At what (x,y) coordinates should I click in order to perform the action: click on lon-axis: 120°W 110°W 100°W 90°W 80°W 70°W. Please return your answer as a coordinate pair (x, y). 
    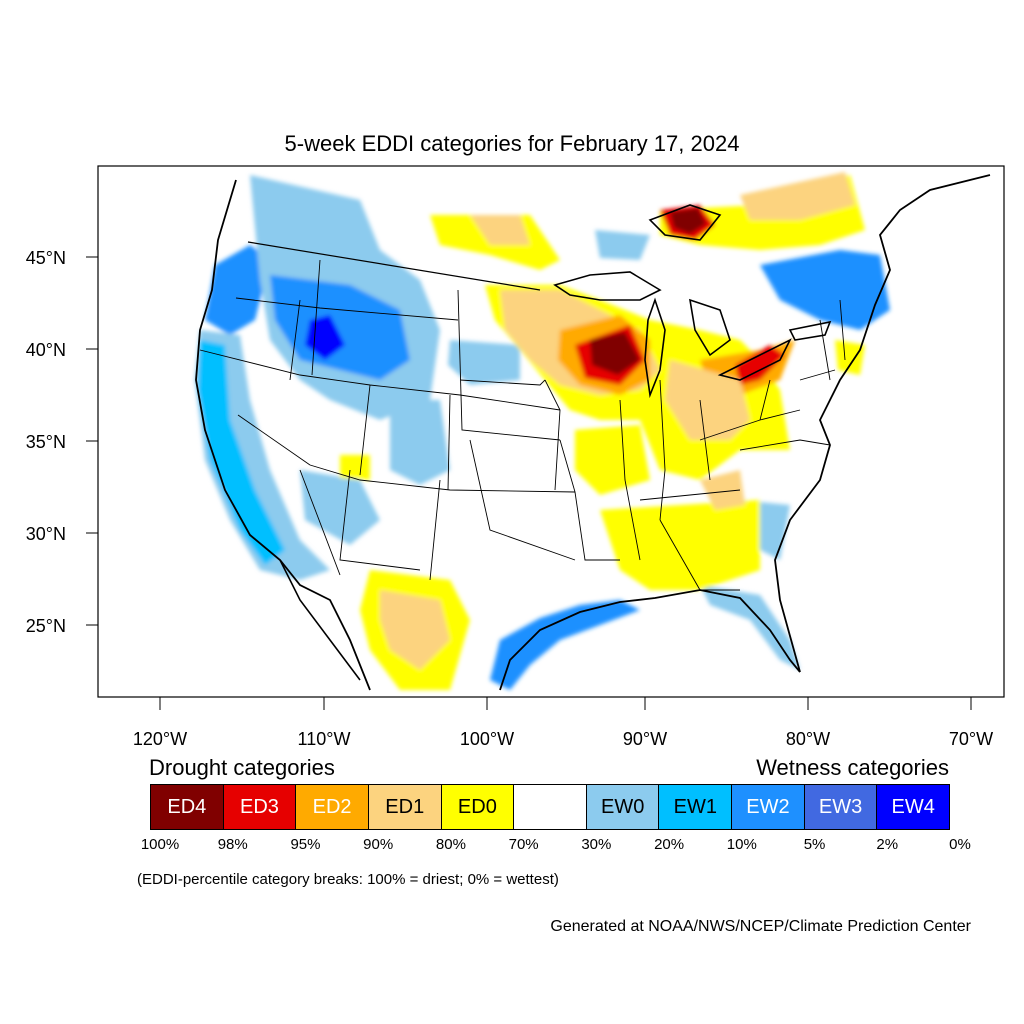
    Looking at the image, I should click on (563, 723).